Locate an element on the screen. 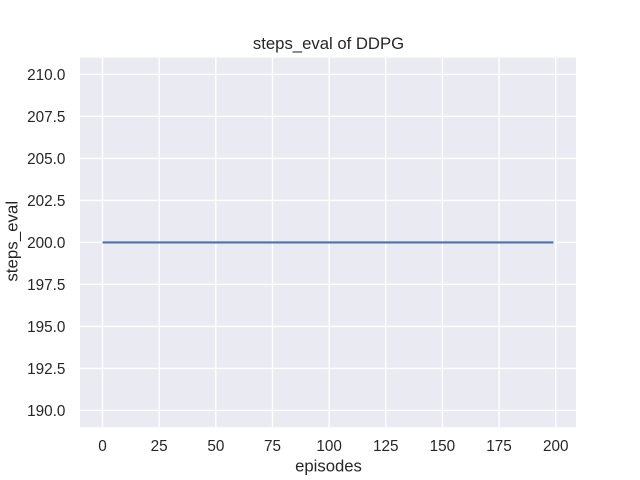  svg-text: 192.5 is located at coordinates (46, 369).